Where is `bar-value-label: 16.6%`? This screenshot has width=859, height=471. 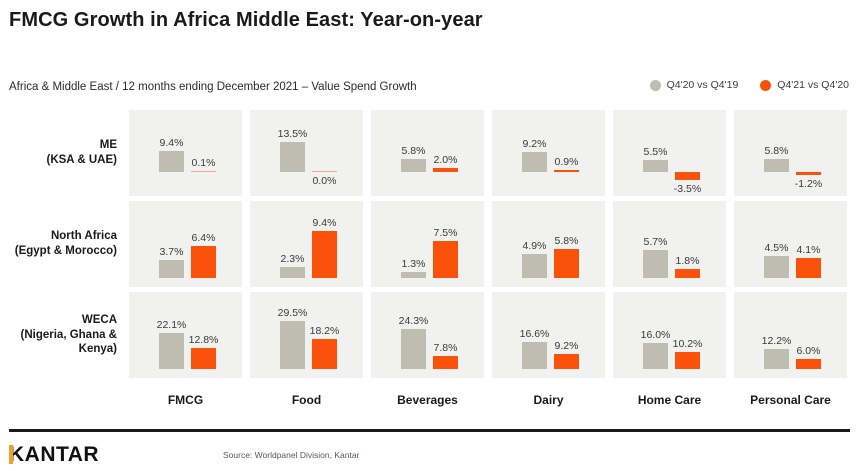
bar-value-label: 16.6% is located at coordinates (534, 333).